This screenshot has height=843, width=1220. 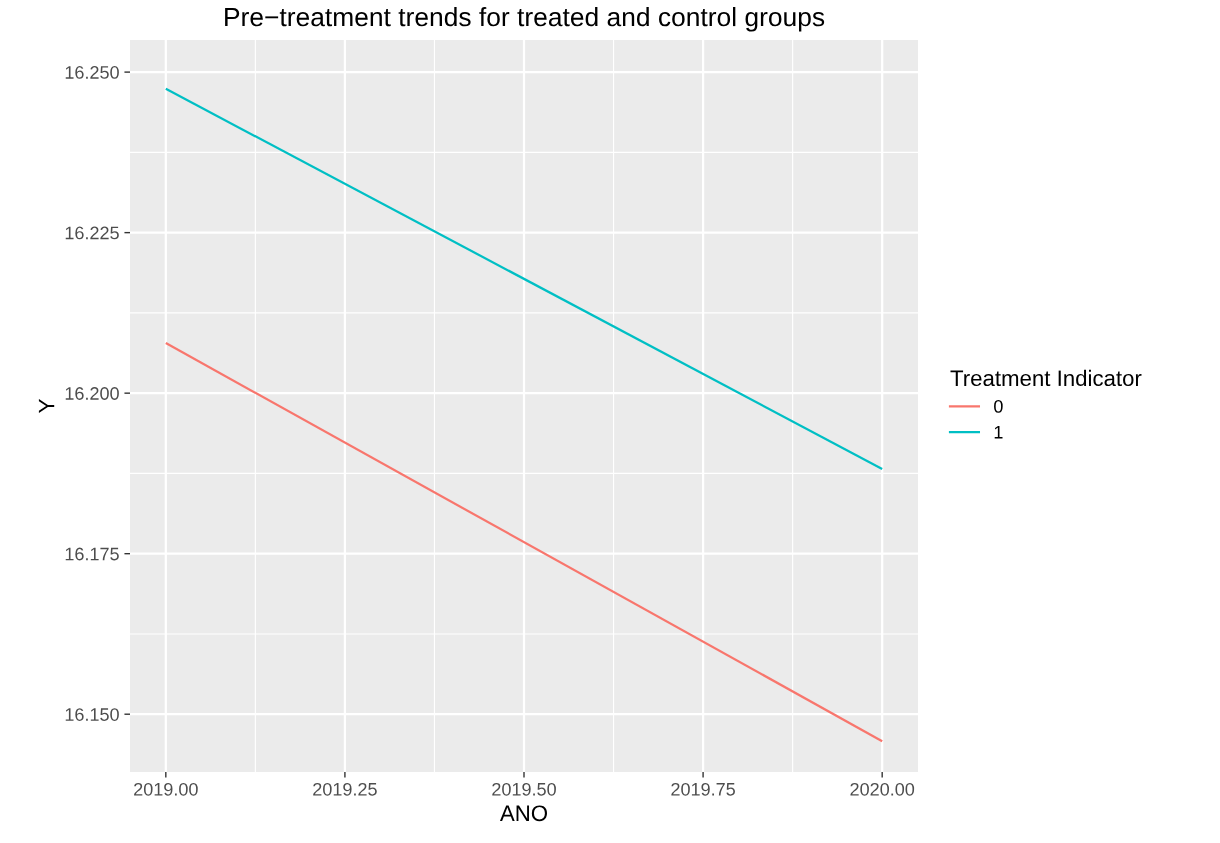 What do you see at coordinates (92, 72) in the screenshot?
I see `y-tick-label: 16.250` at bounding box center [92, 72].